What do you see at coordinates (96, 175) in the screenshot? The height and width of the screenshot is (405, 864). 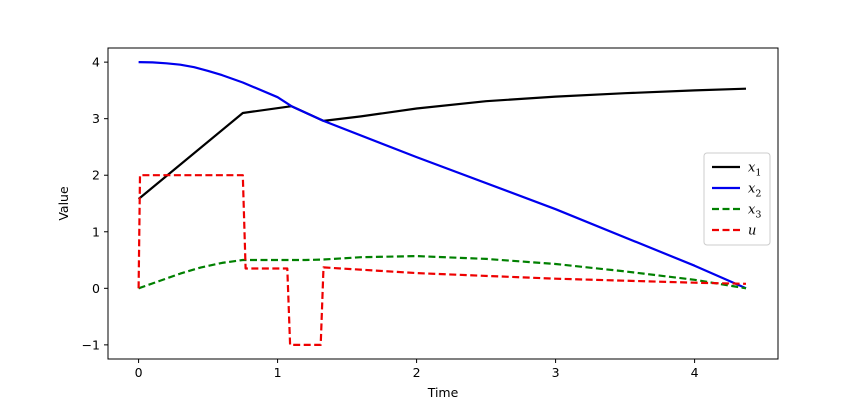 I see `y-tick-label: 2` at bounding box center [96, 175].